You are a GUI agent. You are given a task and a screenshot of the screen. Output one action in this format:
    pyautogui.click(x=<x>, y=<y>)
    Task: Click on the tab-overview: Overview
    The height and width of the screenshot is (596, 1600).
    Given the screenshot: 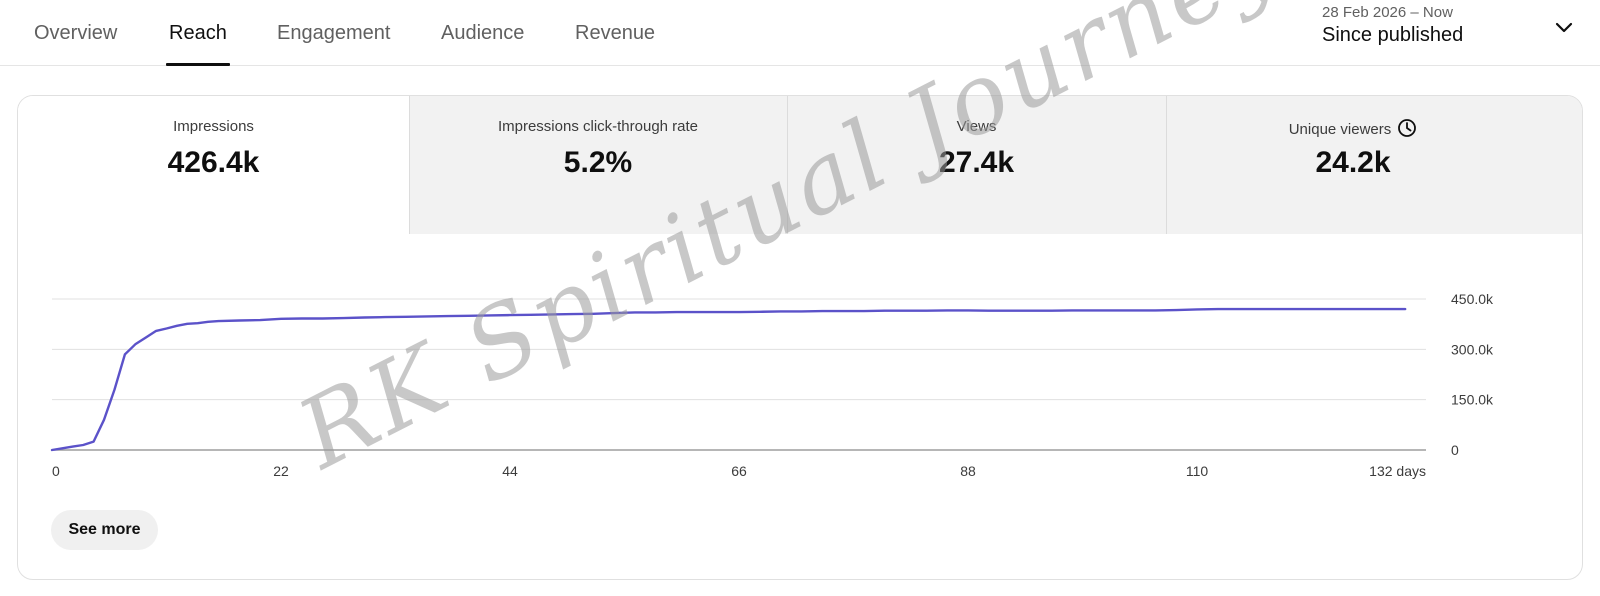 What is the action you would take?
    pyautogui.click(x=75, y=33)
    